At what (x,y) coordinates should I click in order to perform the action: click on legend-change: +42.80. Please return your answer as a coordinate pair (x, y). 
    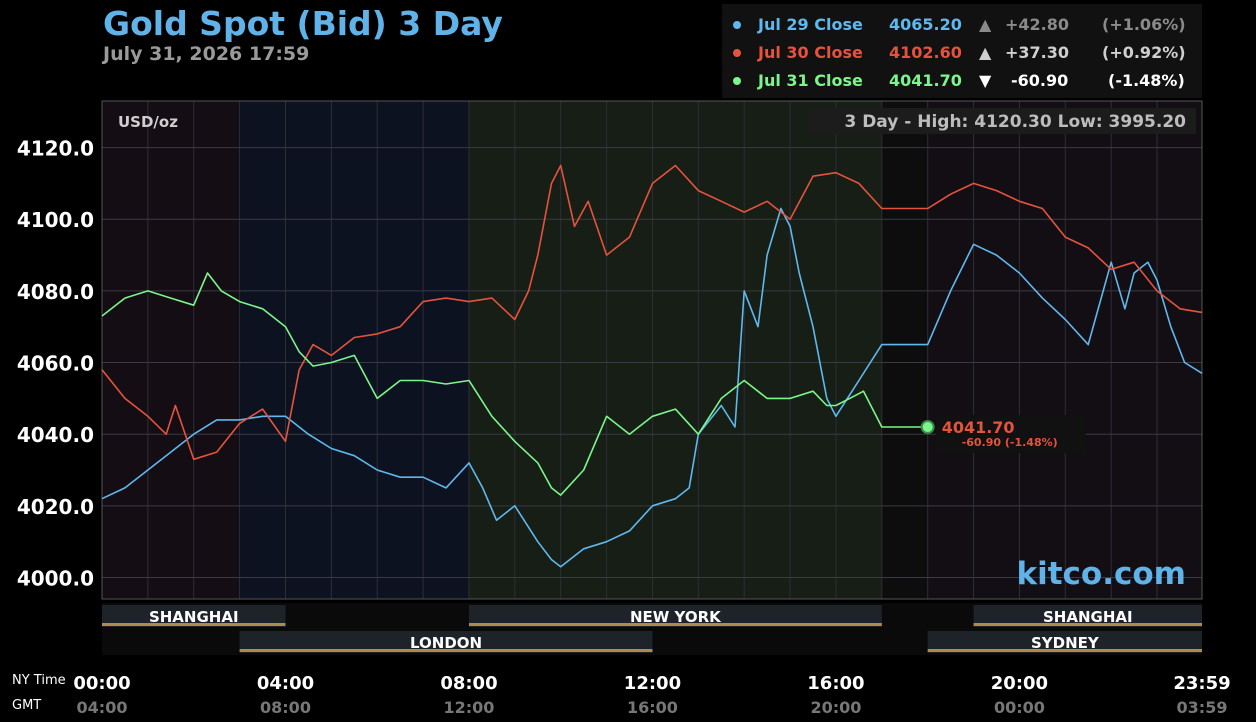
    Looking at the image, I should click on (1037, 24).